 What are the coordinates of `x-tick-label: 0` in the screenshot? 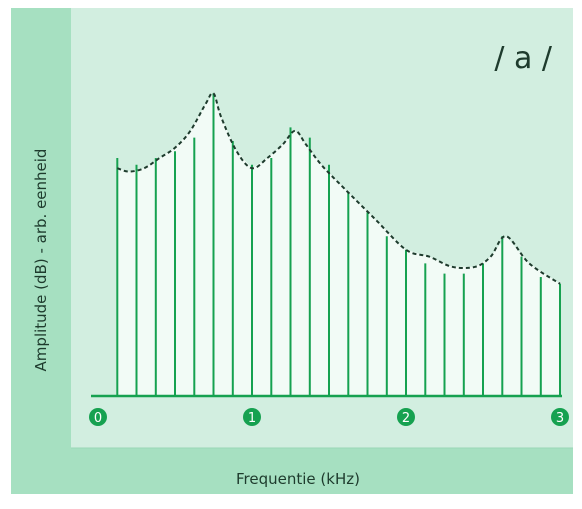 It's located at (98, 418).